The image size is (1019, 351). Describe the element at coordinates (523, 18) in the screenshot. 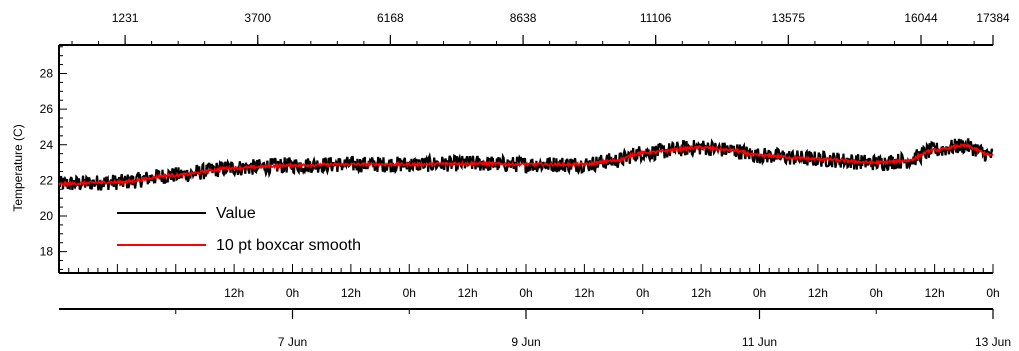

I see `top-tick-label: 8638` at that location.